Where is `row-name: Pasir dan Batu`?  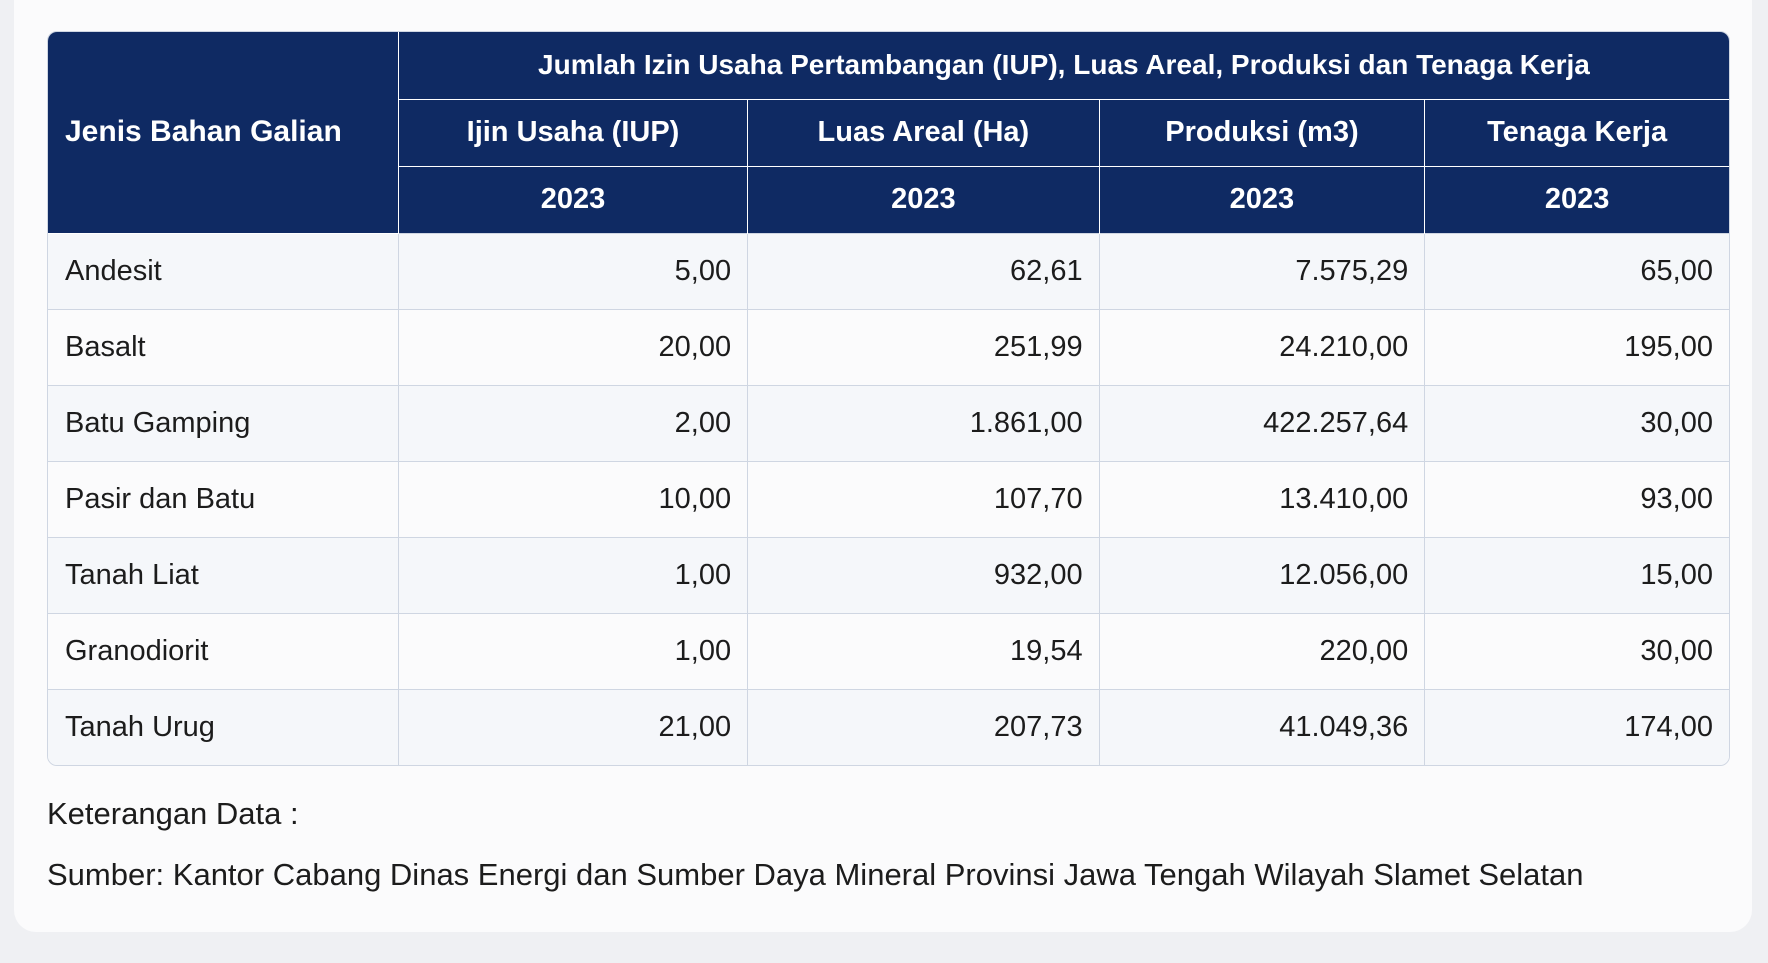
row-name: Pasir dan Batu is located at coordinates (223, 498).